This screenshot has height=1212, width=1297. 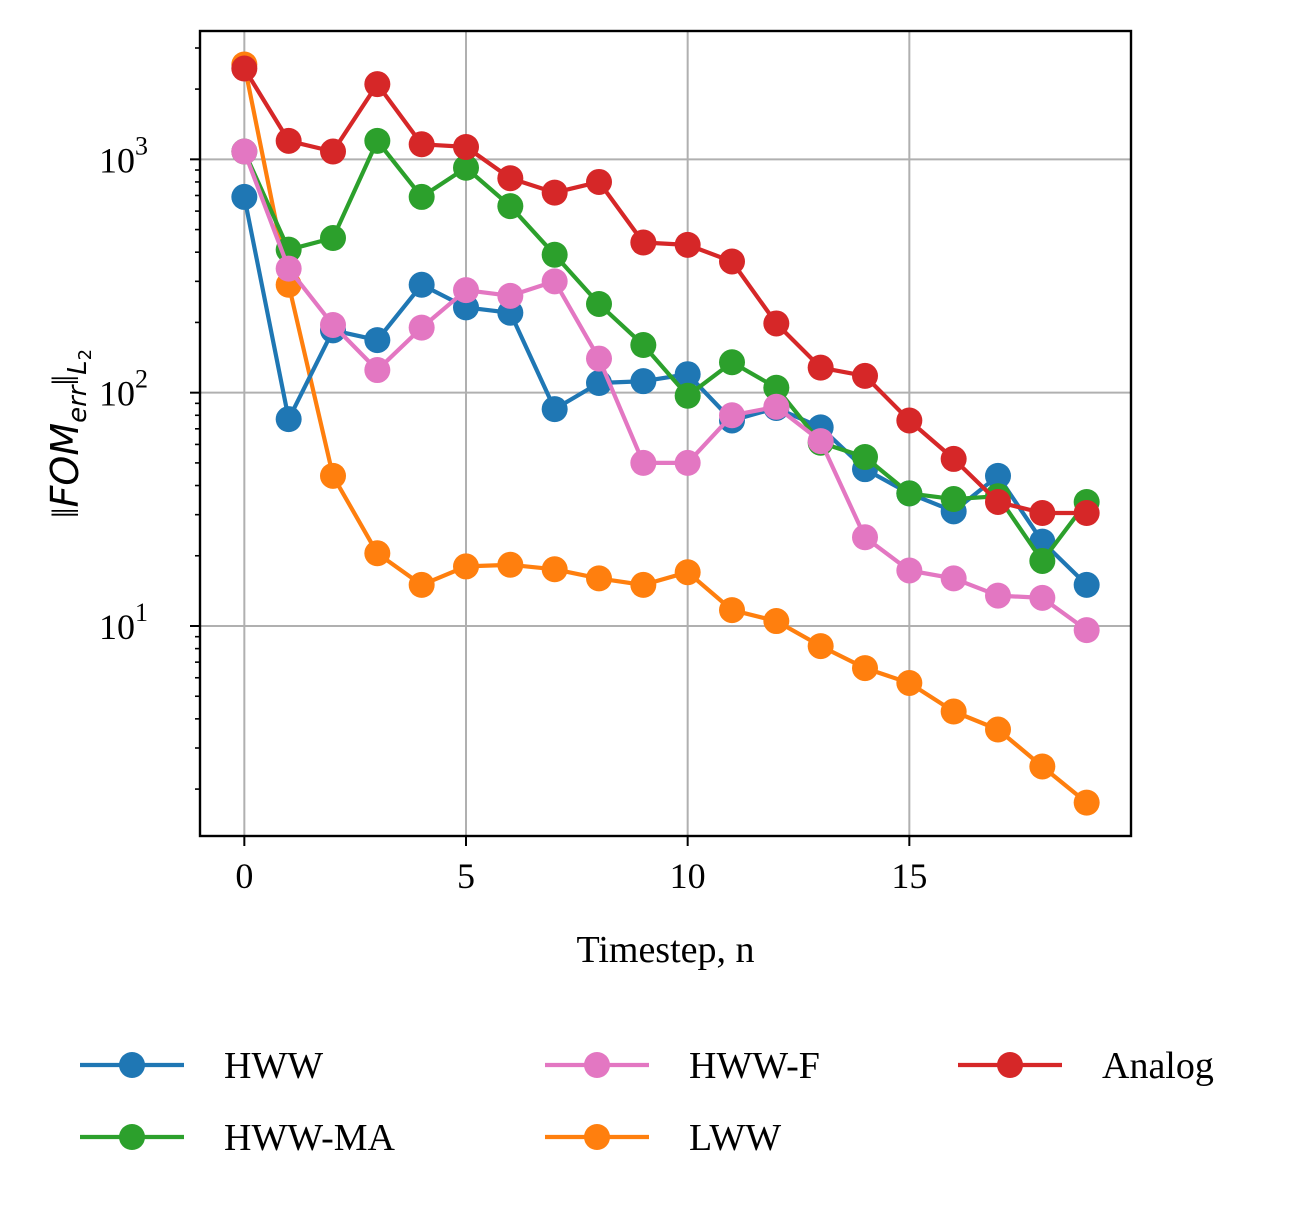 I want to click on x-tick-label: 0, so click(x=244, y=876).